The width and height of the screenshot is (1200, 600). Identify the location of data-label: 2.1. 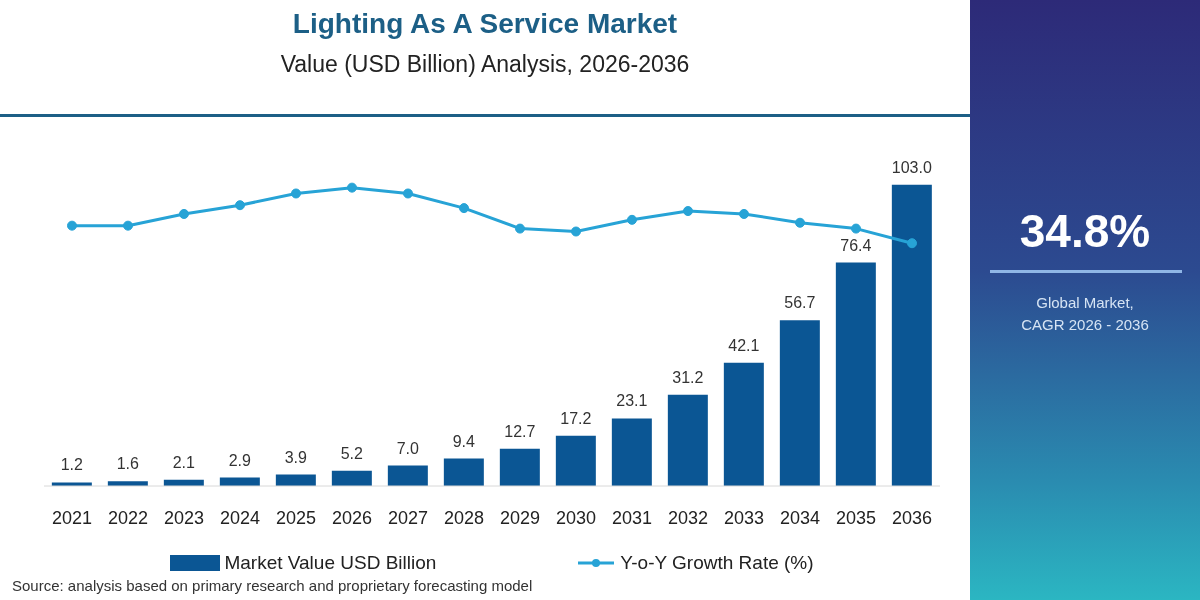
(184, 462).